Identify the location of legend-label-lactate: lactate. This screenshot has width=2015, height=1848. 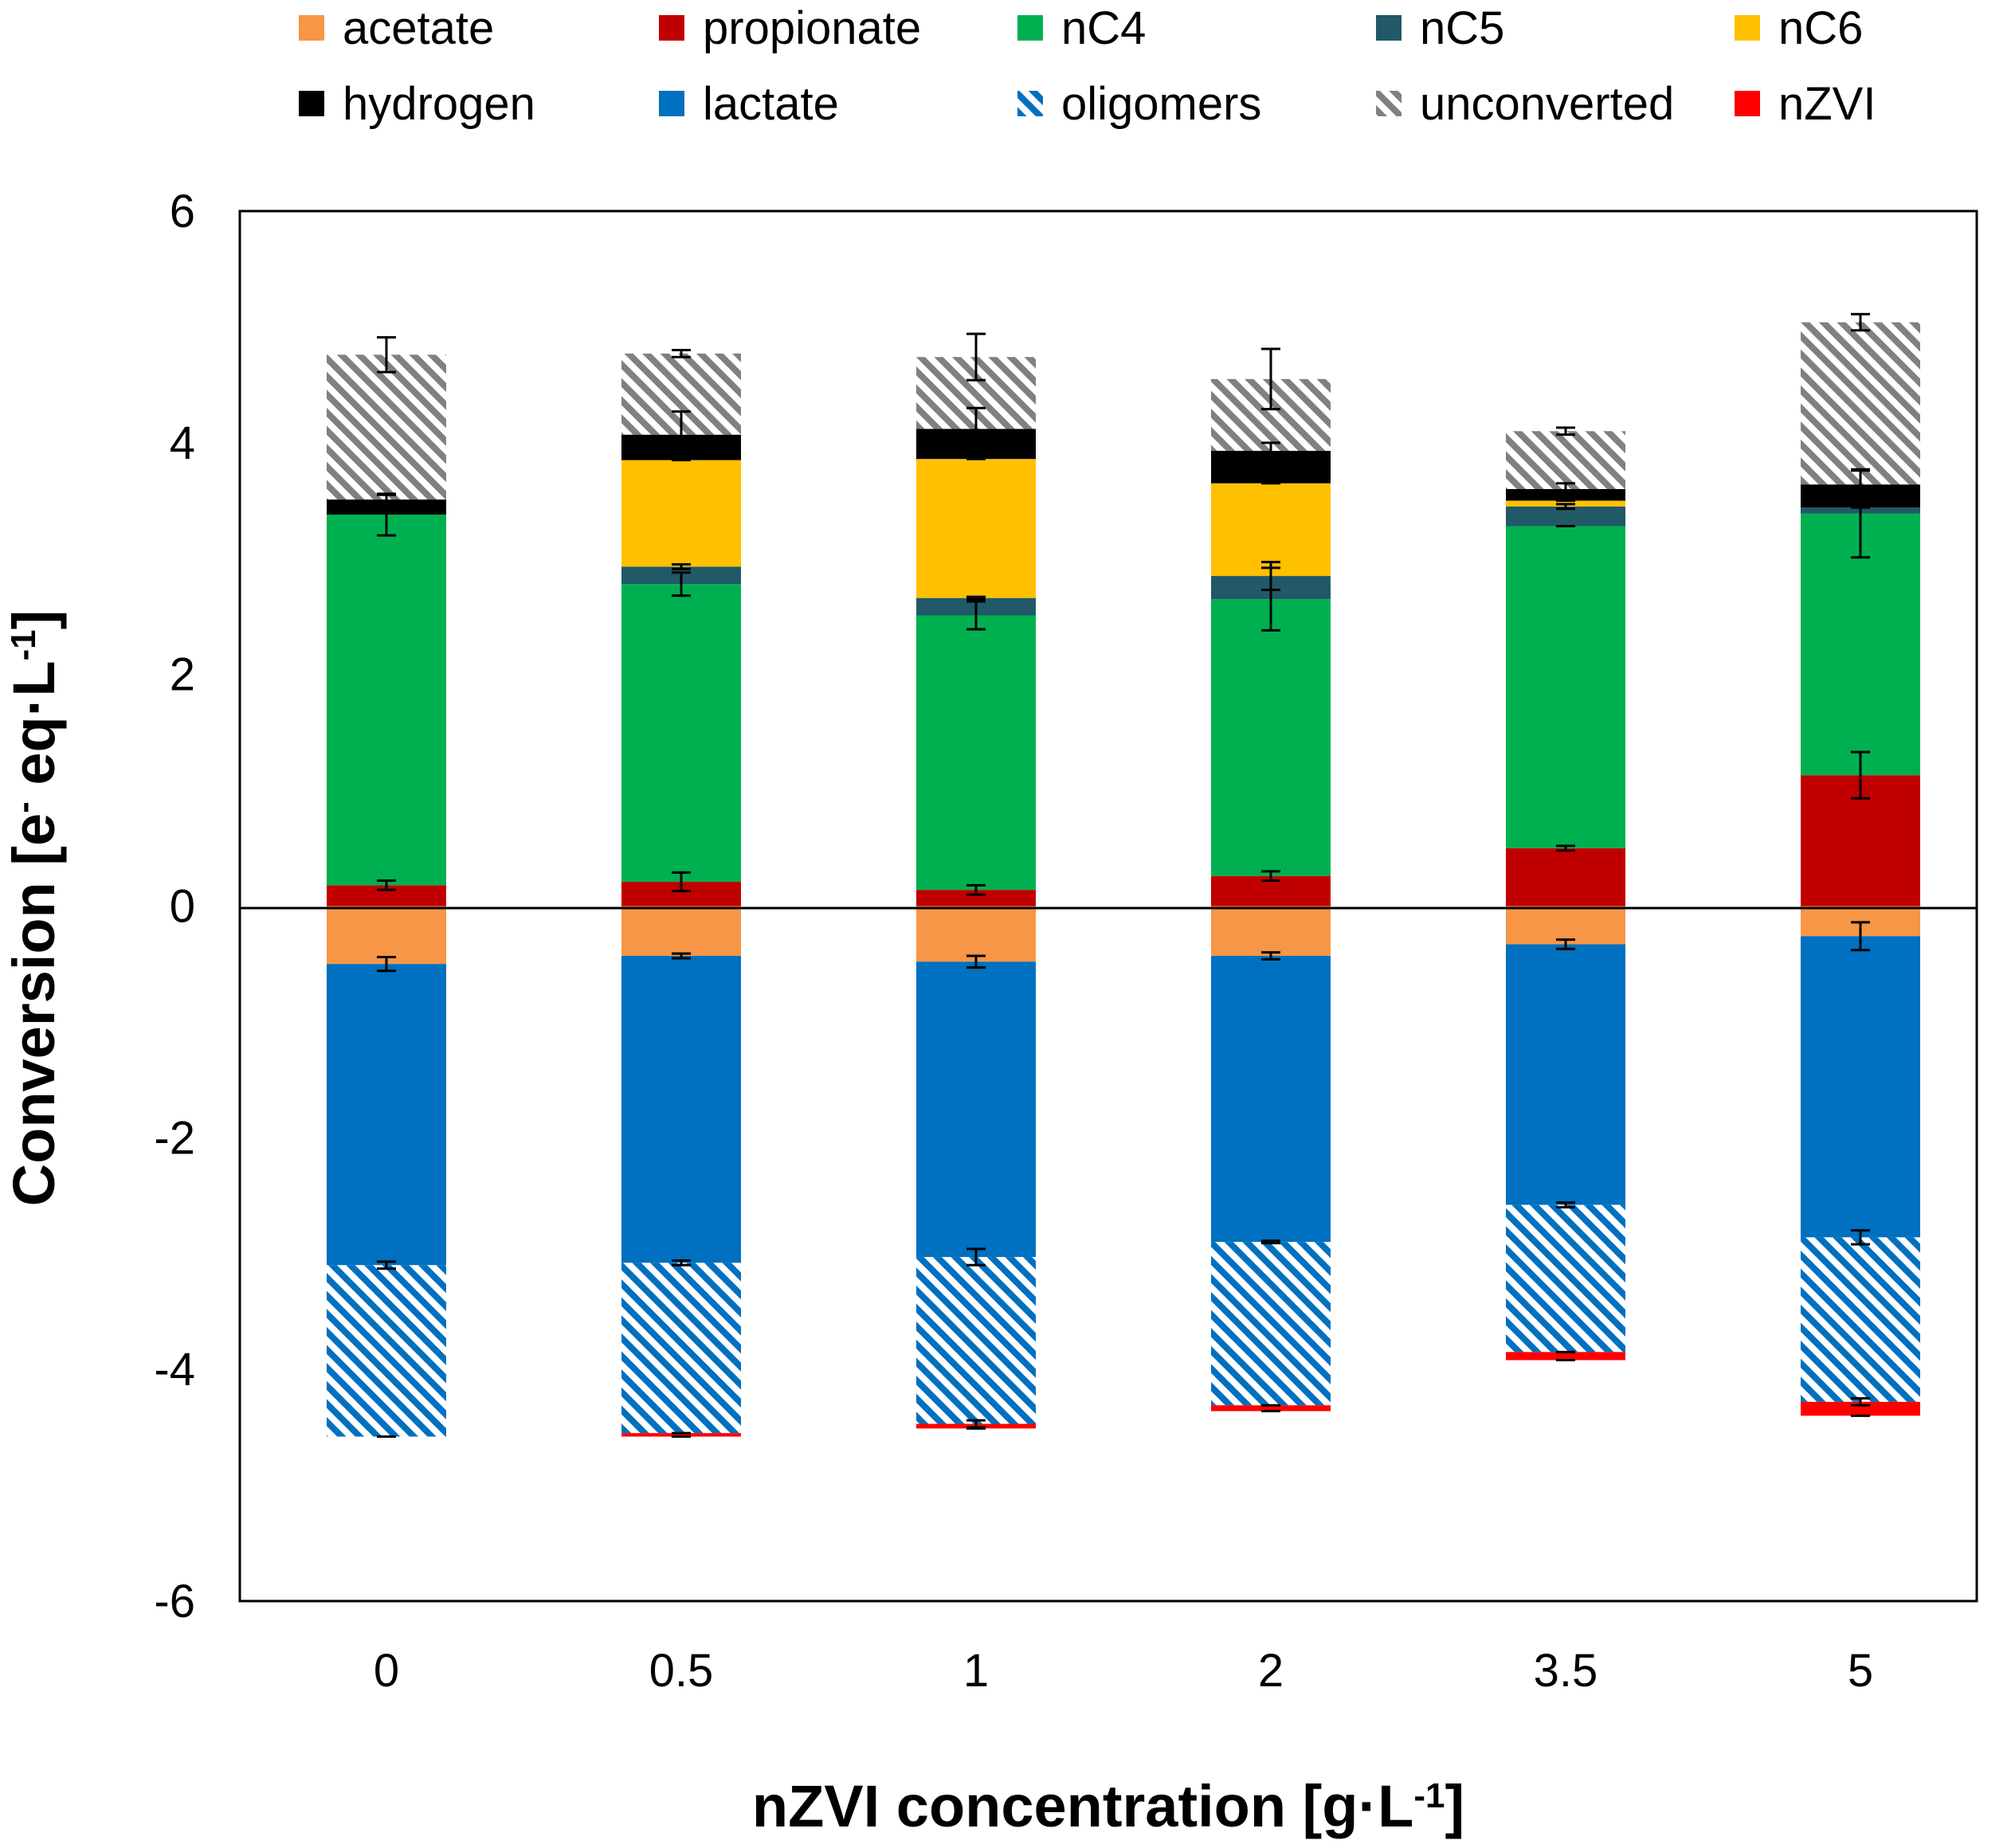
(771, 104).